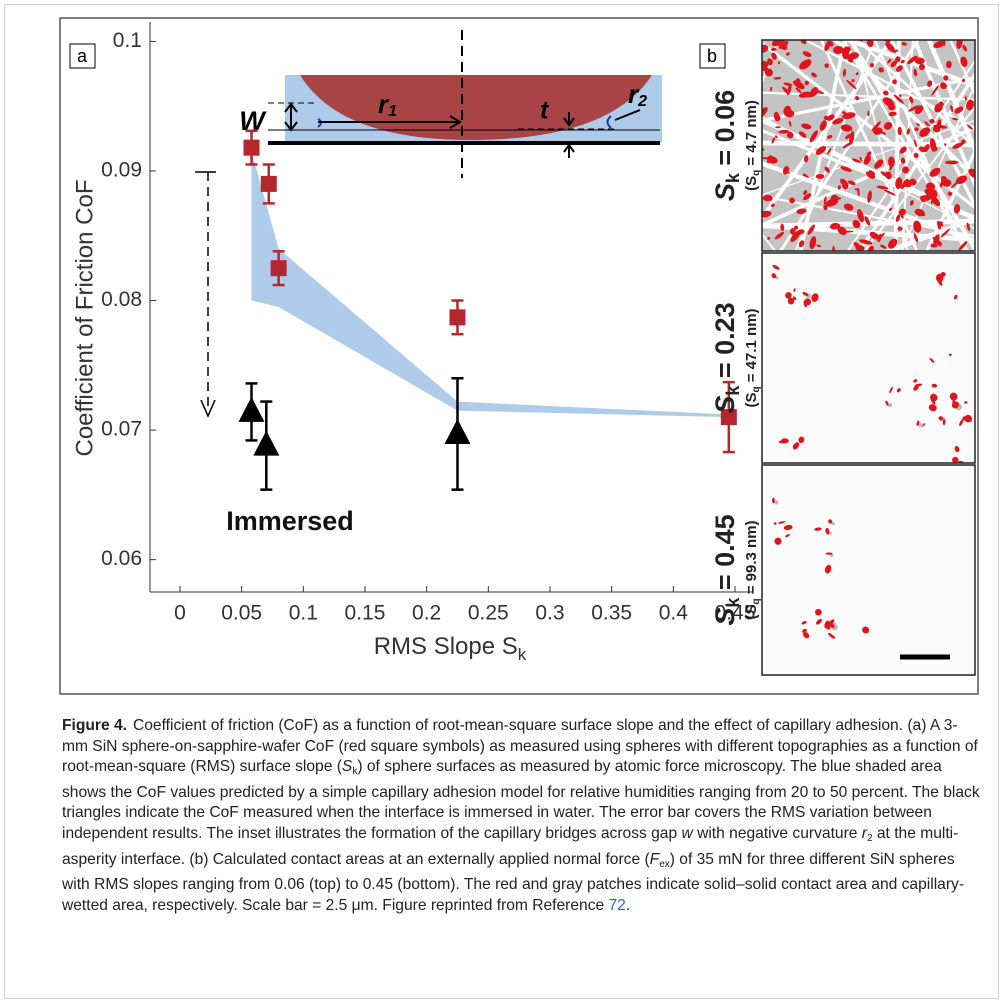 The image size is (1005, 1005). What do you see at coordinates (303, 613) in the screenshot?
I see `x-tick-label: 0.1` at bounding box center [303, 613].